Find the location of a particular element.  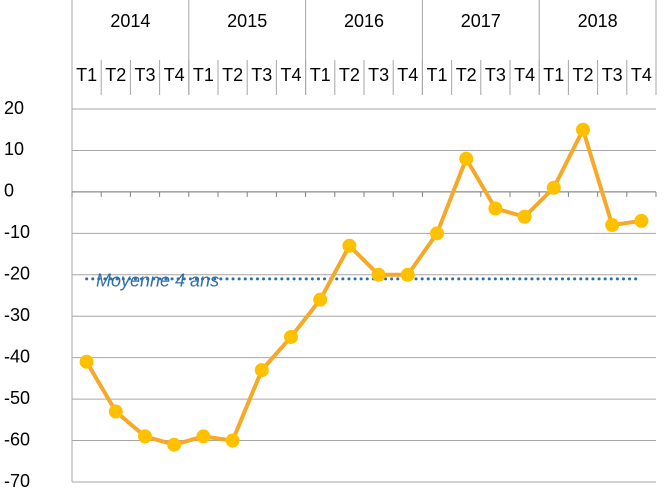

y-tick-label: 20 is located at coordinates (14, 108).